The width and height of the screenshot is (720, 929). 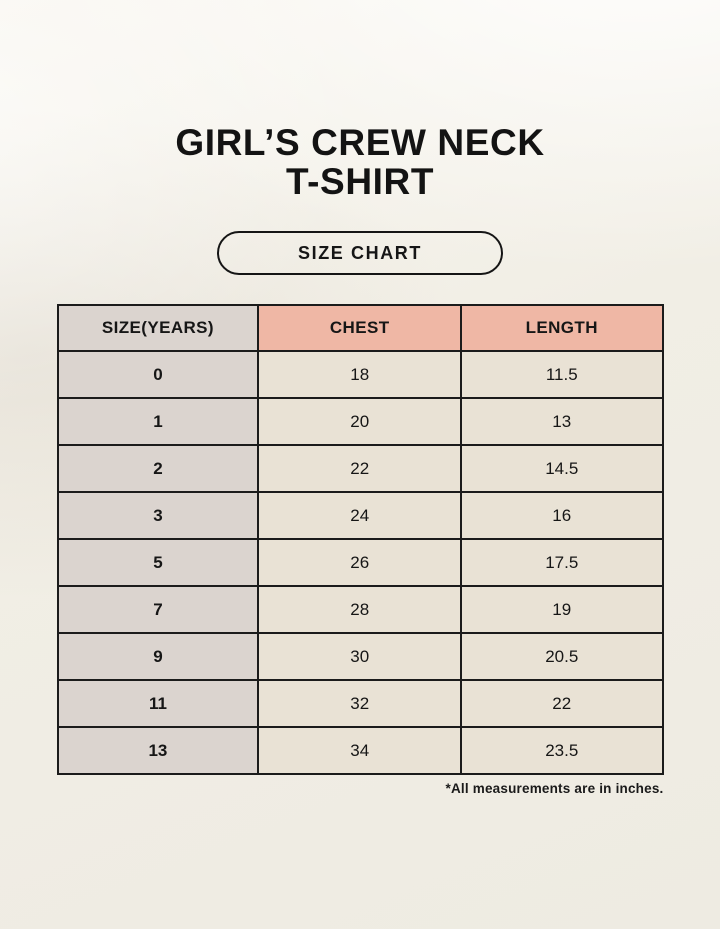 I want to click on chest-cell: 26, so click(x=360, y=562).